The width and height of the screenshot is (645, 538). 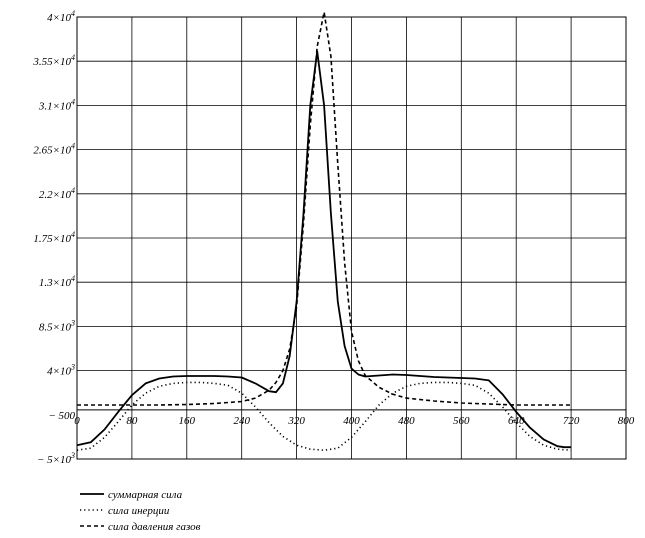 What do you see at coordinates (461, 421) in the screenshot?
I see `x-tick-label: 560` at bounding box center [461, 421].